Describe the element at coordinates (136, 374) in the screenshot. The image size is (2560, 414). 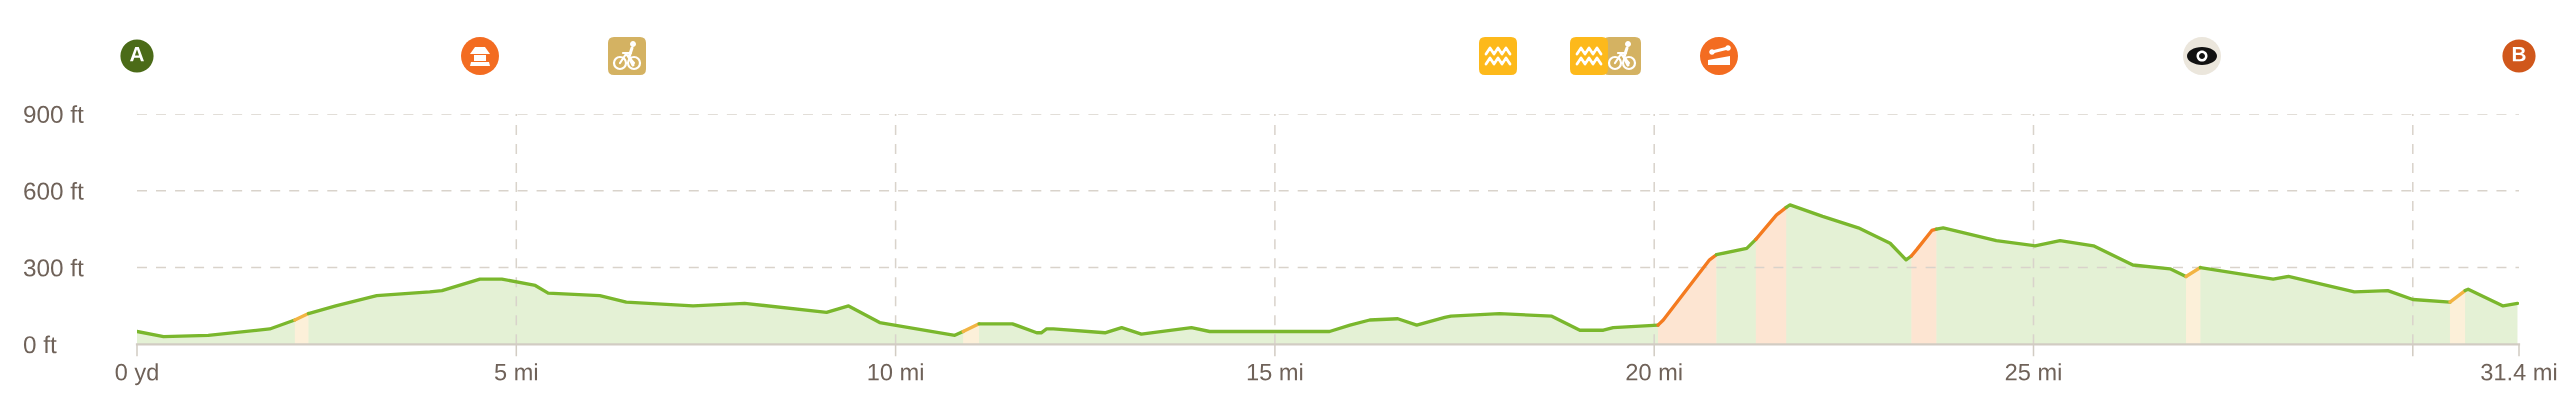
I see `x-tick-label: 0 yd` at that location.